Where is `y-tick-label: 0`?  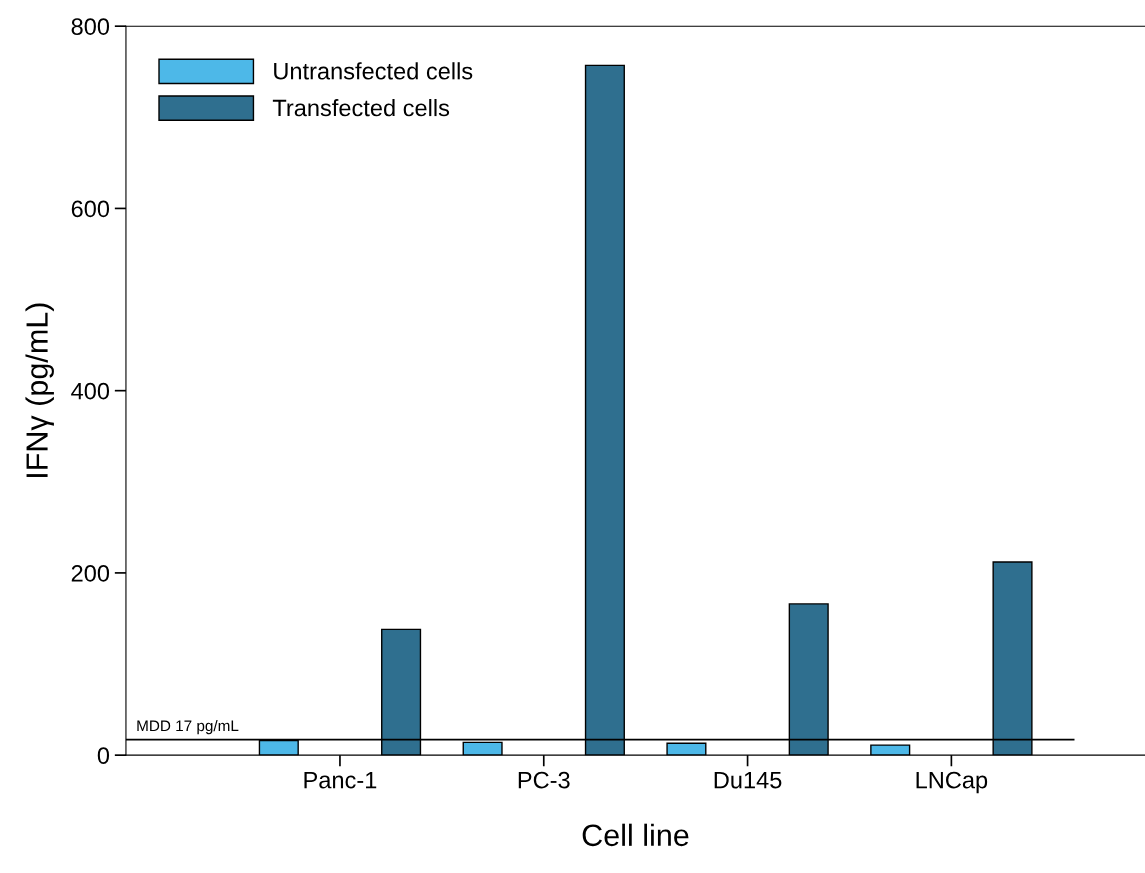
y-tick-label: 0 is located at coordinates (103, 755).